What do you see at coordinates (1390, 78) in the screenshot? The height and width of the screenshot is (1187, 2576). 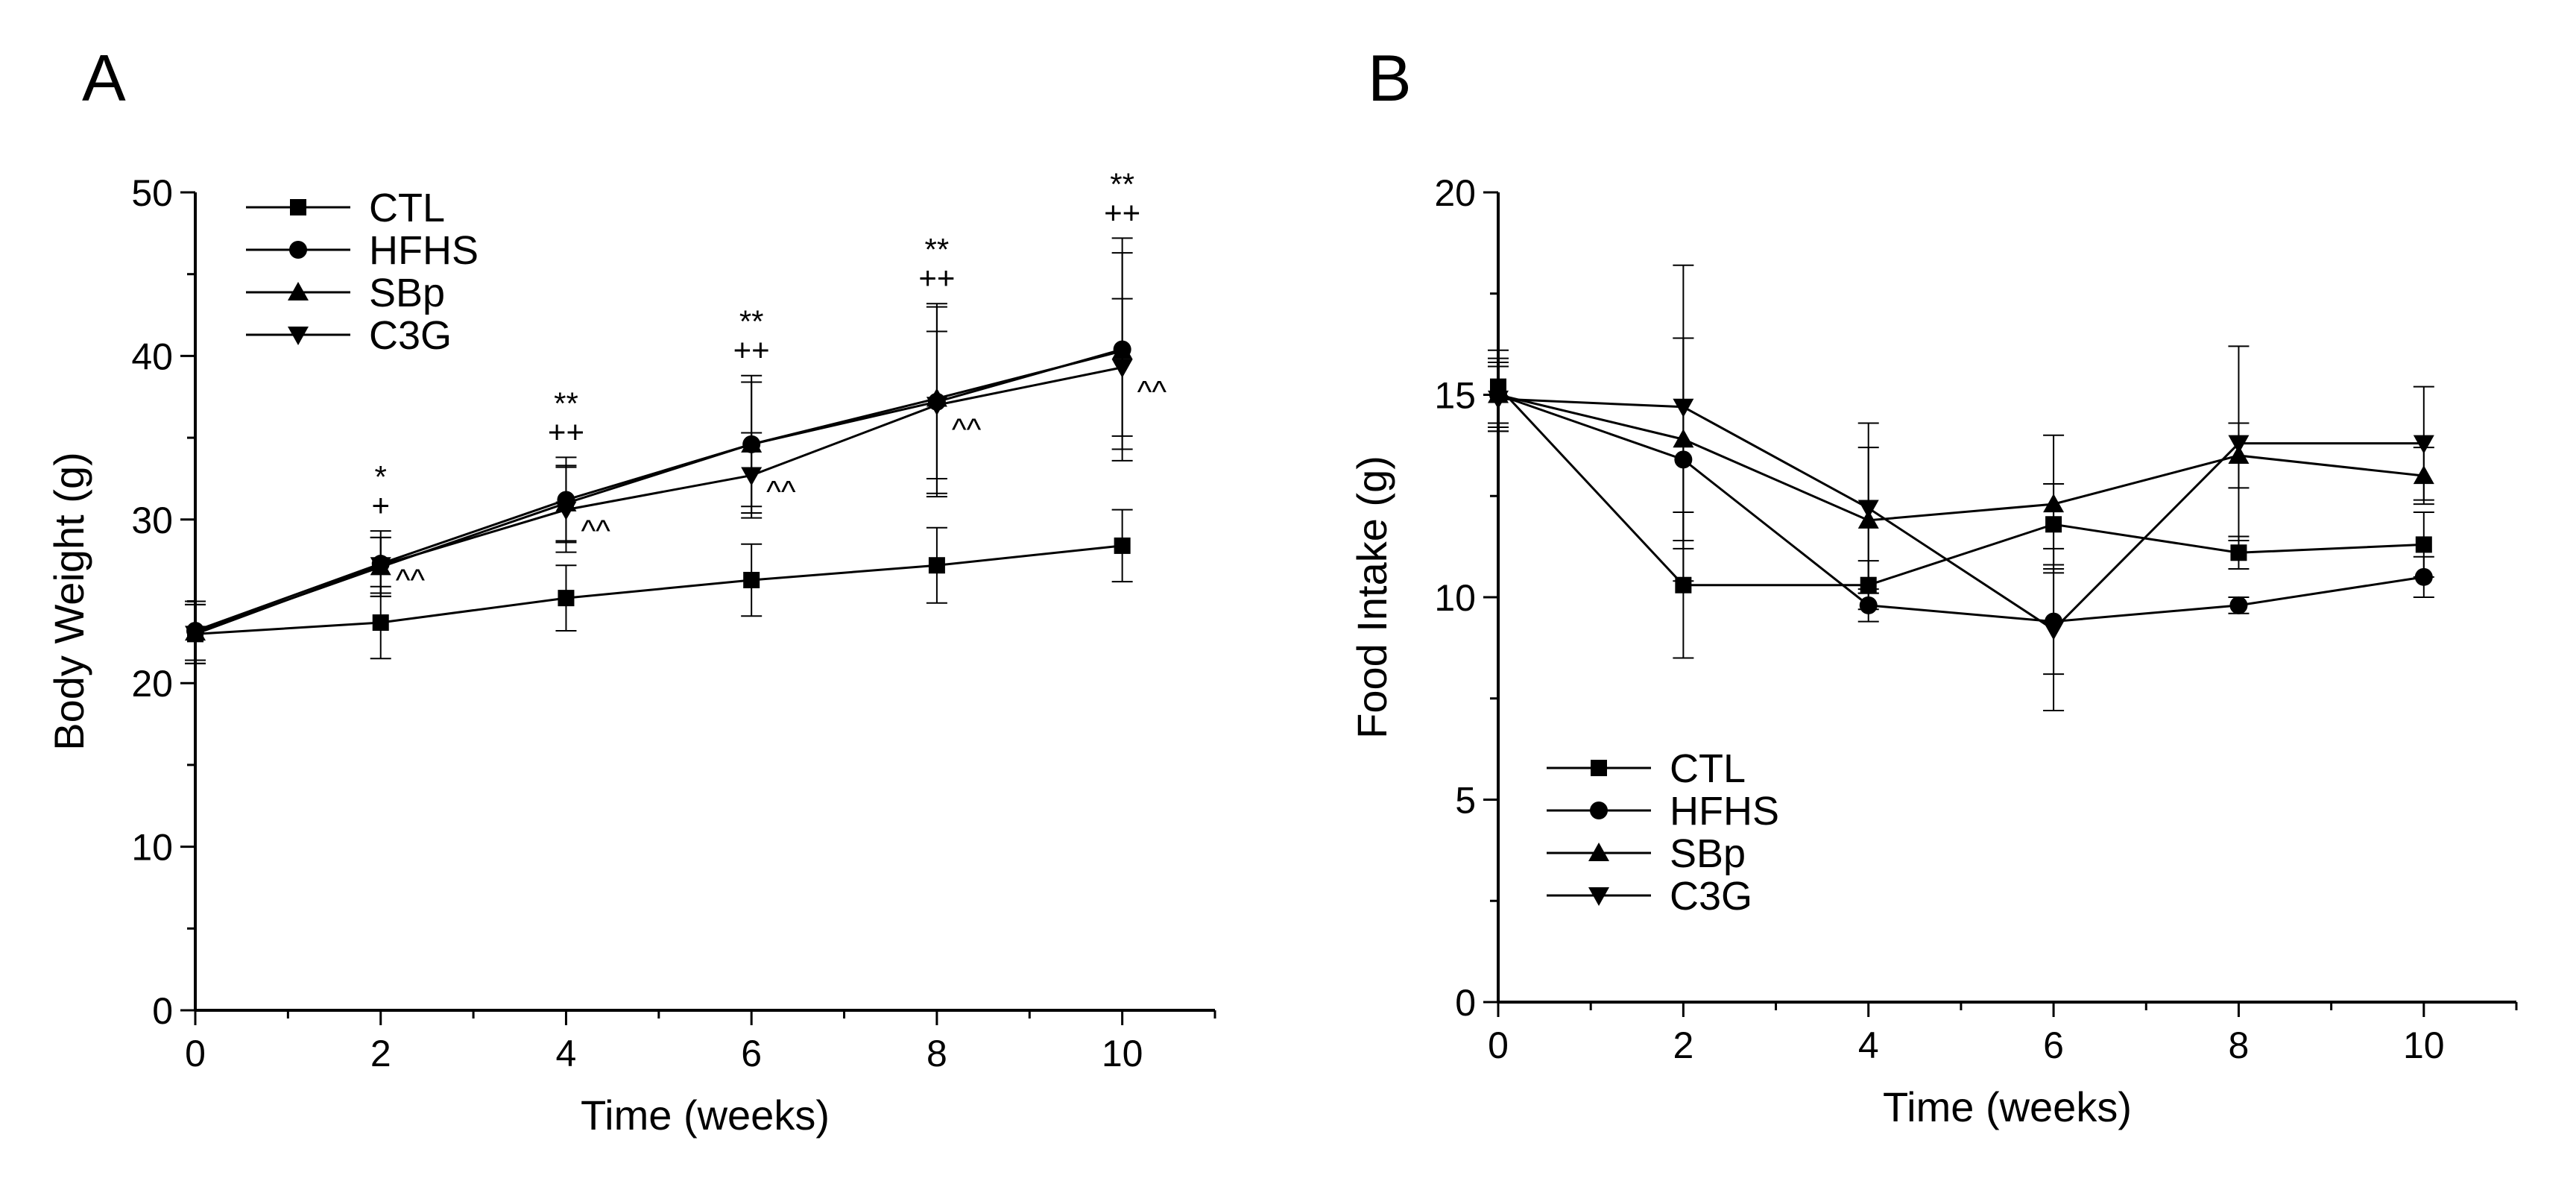 I see `panel-label: B` at bounding box center [1390, 78].